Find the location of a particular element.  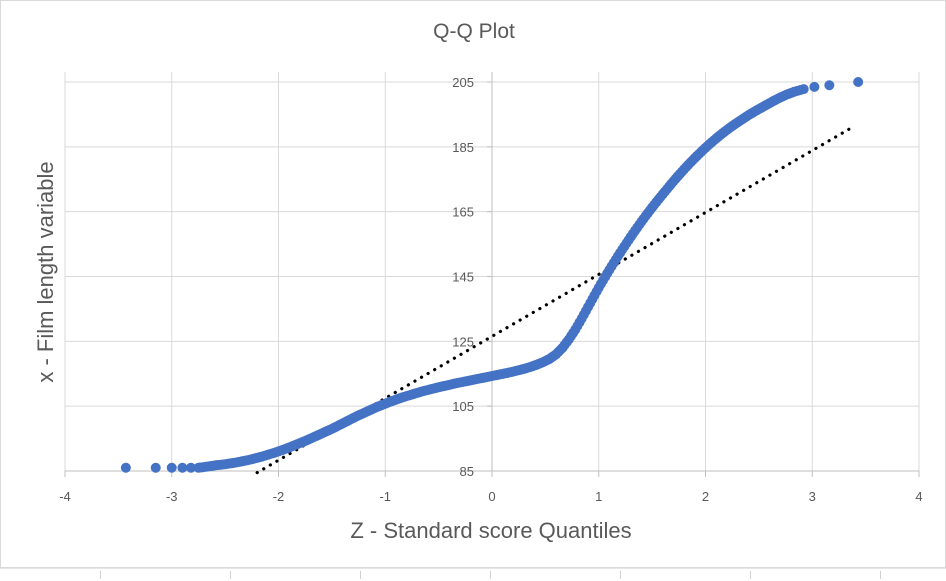

x-tick-label: 2 is located at coordinates (705, 496).